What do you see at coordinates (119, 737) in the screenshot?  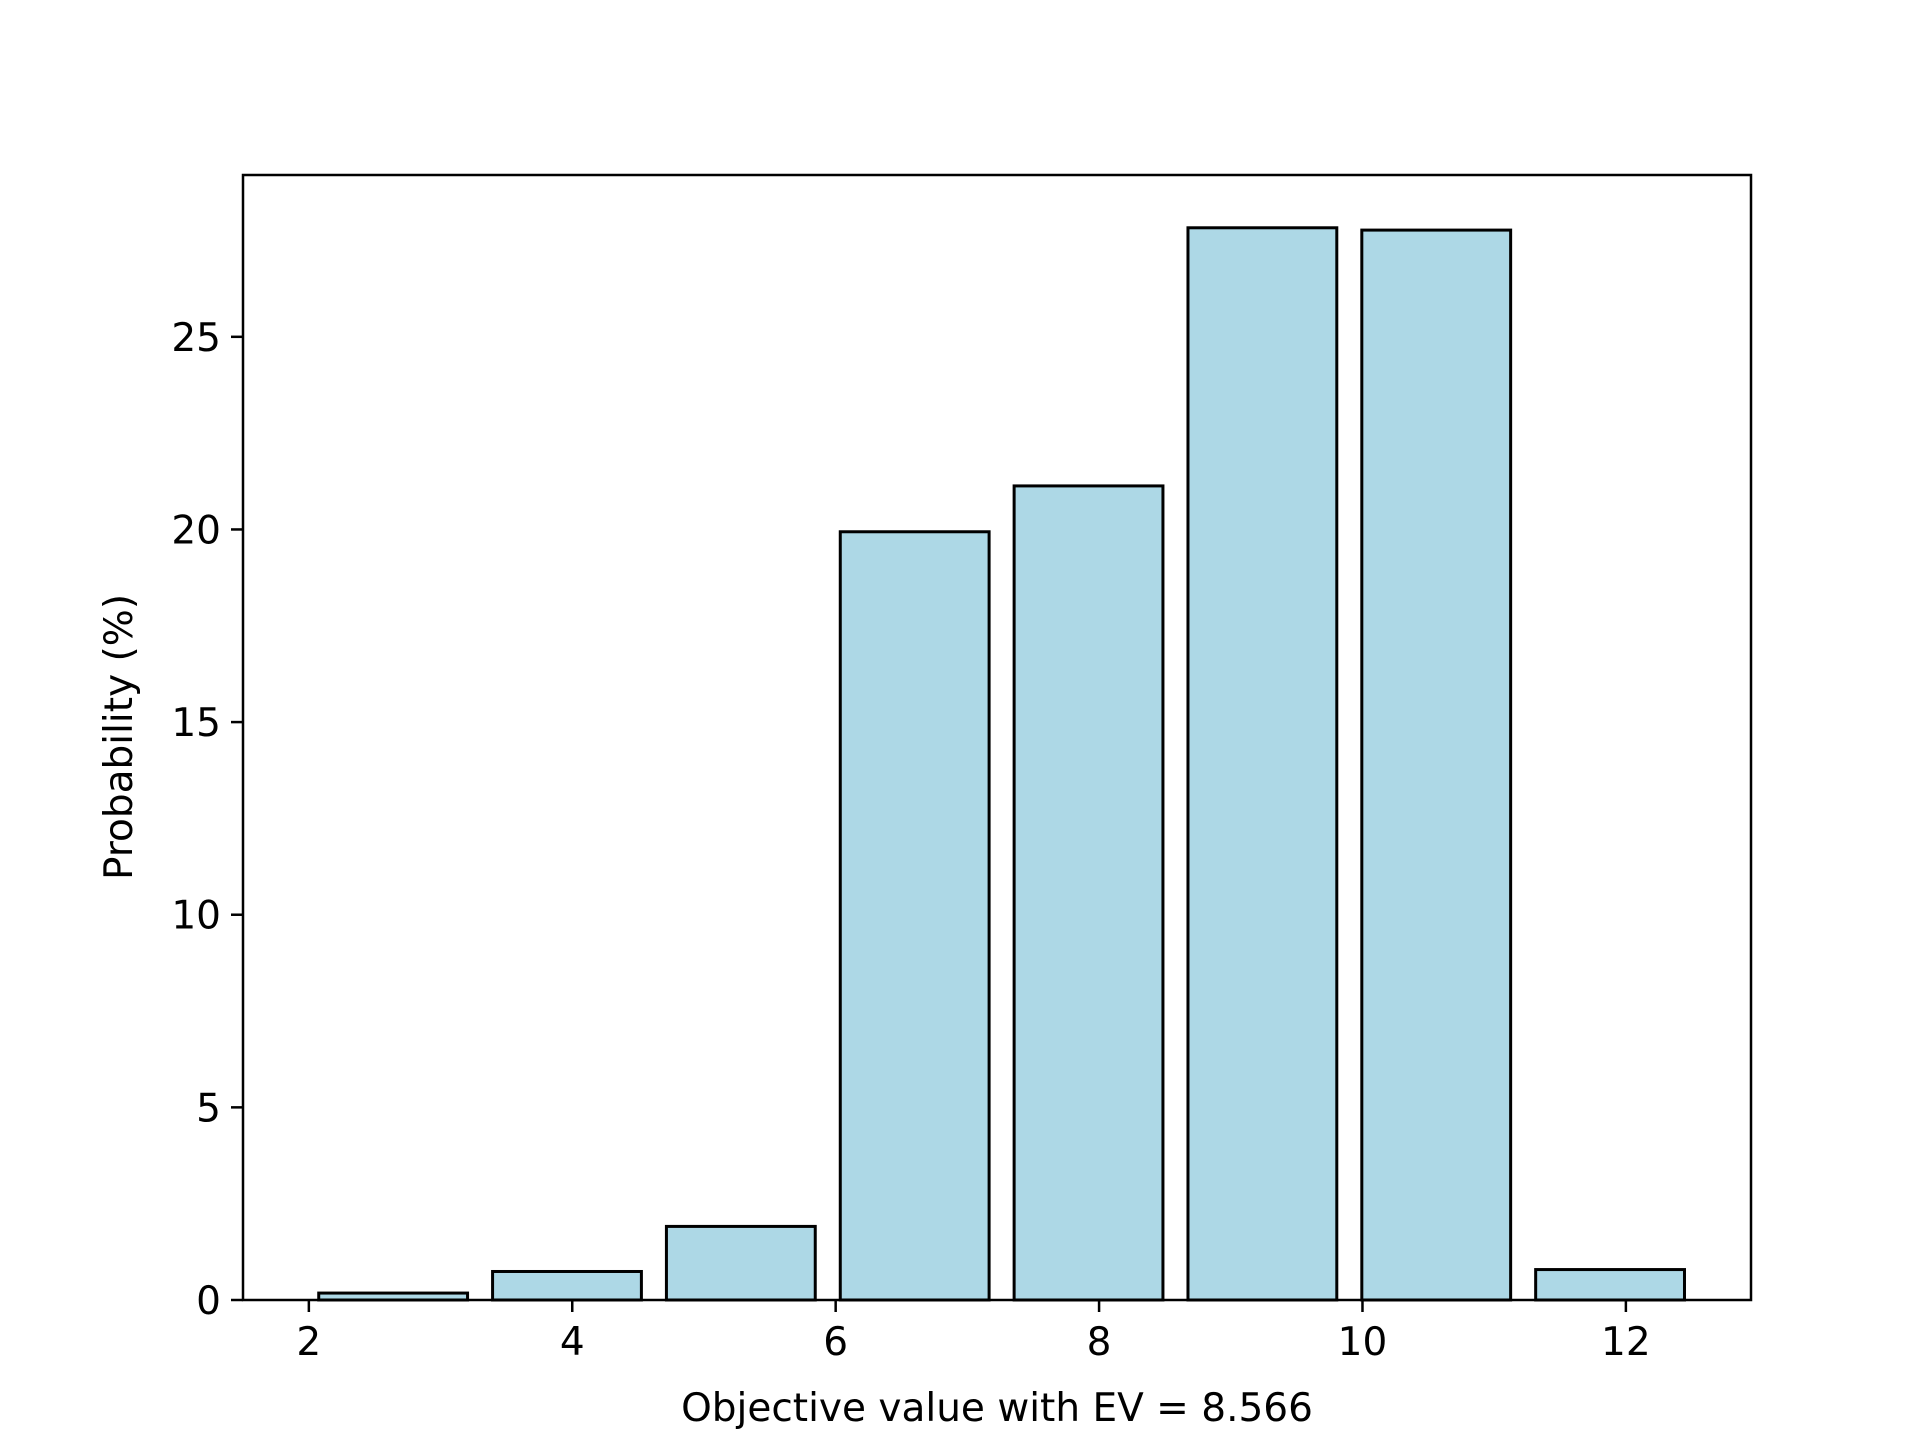 I see `y-axis-label: Probability (%)` at bounding box center [119, 737].